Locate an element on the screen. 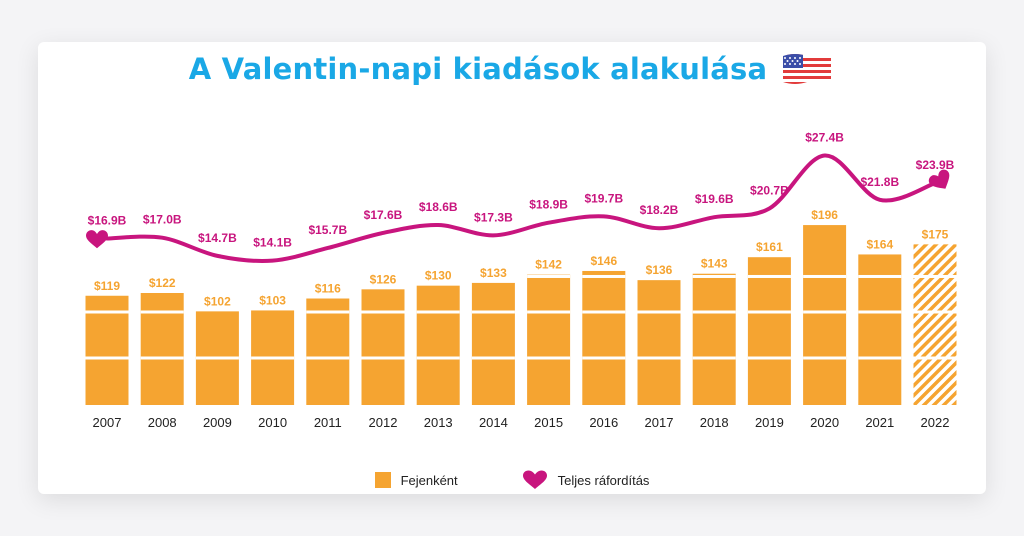 This screenshot has width=1024, height=536. x-tick-label: 2022 is located at coordinates (935, 422).